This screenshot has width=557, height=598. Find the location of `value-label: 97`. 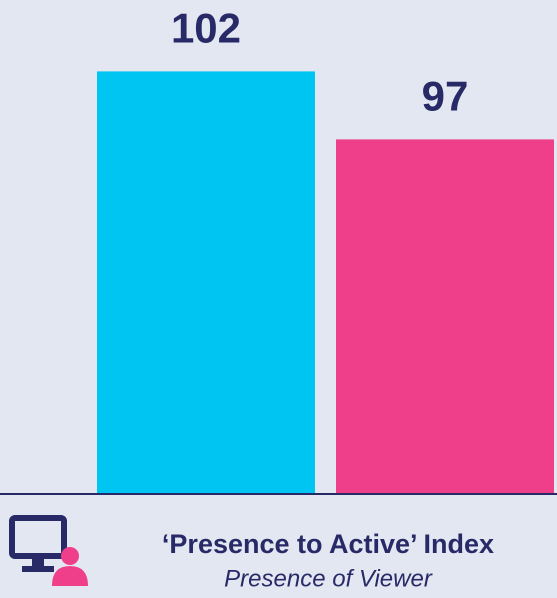

value-label: 97 is located at coordinates (445, 95).